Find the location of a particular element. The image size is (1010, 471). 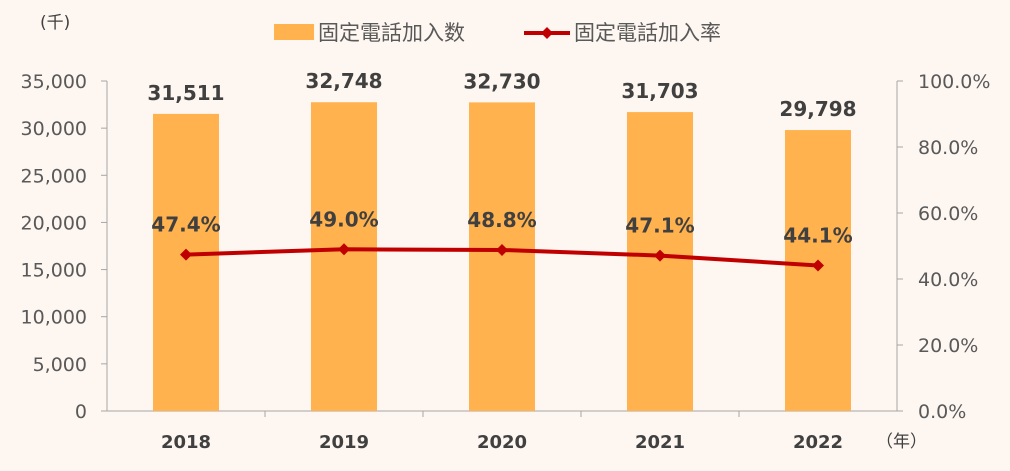

right-tick-label: 40.0% is located at coordinates (948, 280).